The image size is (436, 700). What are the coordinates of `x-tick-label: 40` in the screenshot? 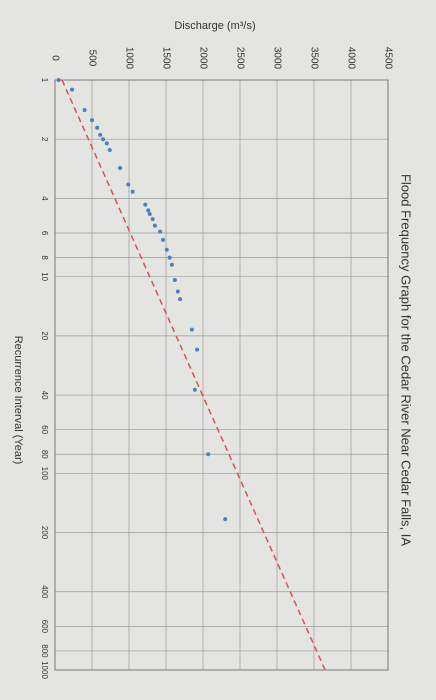 It's located at (44, 395).